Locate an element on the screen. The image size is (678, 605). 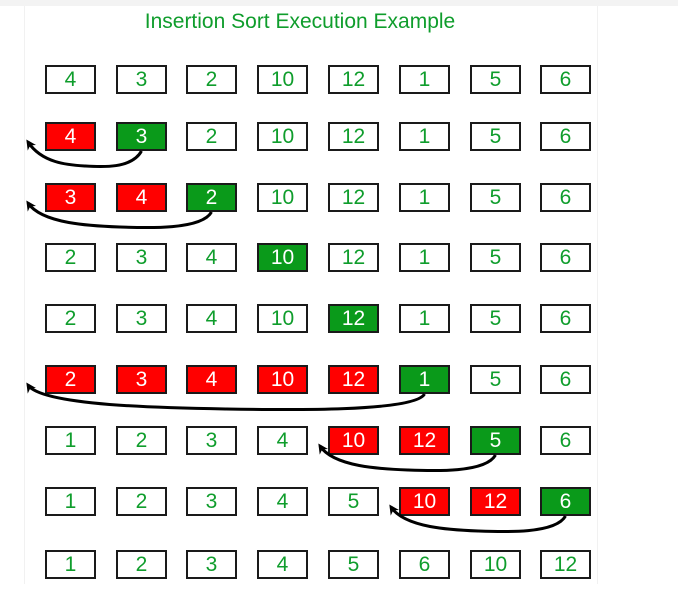
array-cell-r5-c5: 12 is located at coordinates (353, 318).